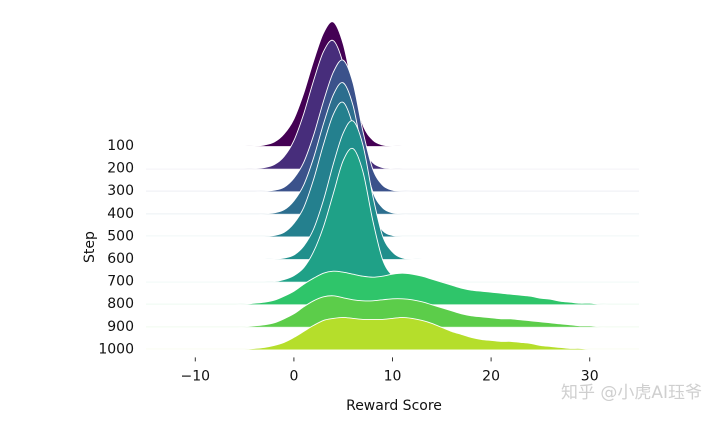 This screenshot has height=426, width=720. I want to click on watermark: 知乎 @小虎AI珏爷, so click(631, 393).